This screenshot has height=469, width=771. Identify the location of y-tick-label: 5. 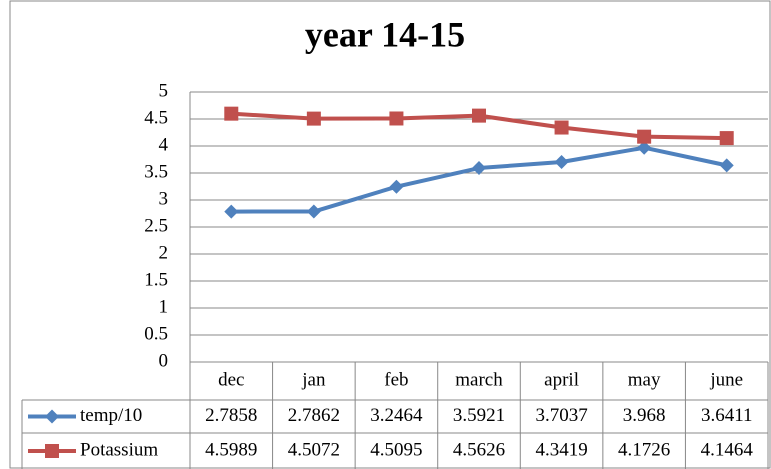
(164, 90).